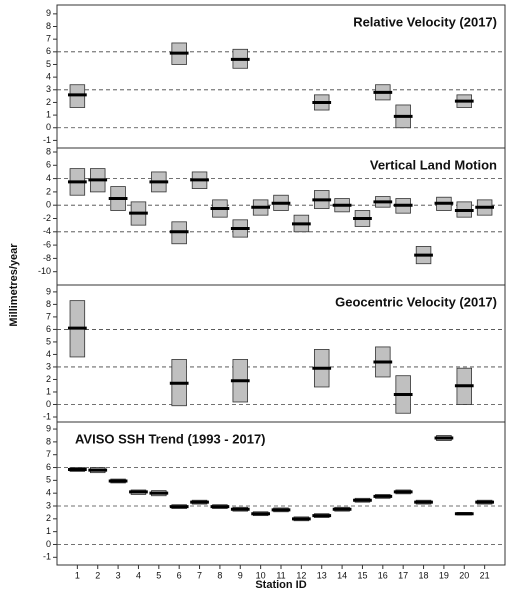 This screenshot has height=600, width=512. What do you see at coordinates (219, 575) in the screenshot?
I see `x-tick-label: 8` at bounding box center [219, 575].